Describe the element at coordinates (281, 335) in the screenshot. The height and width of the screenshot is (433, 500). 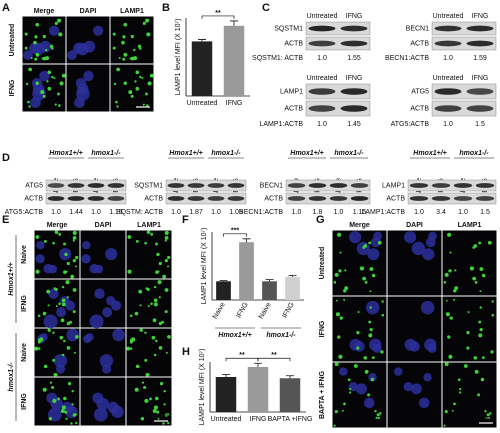
I see `group-label: hmox1-/-` at that location.